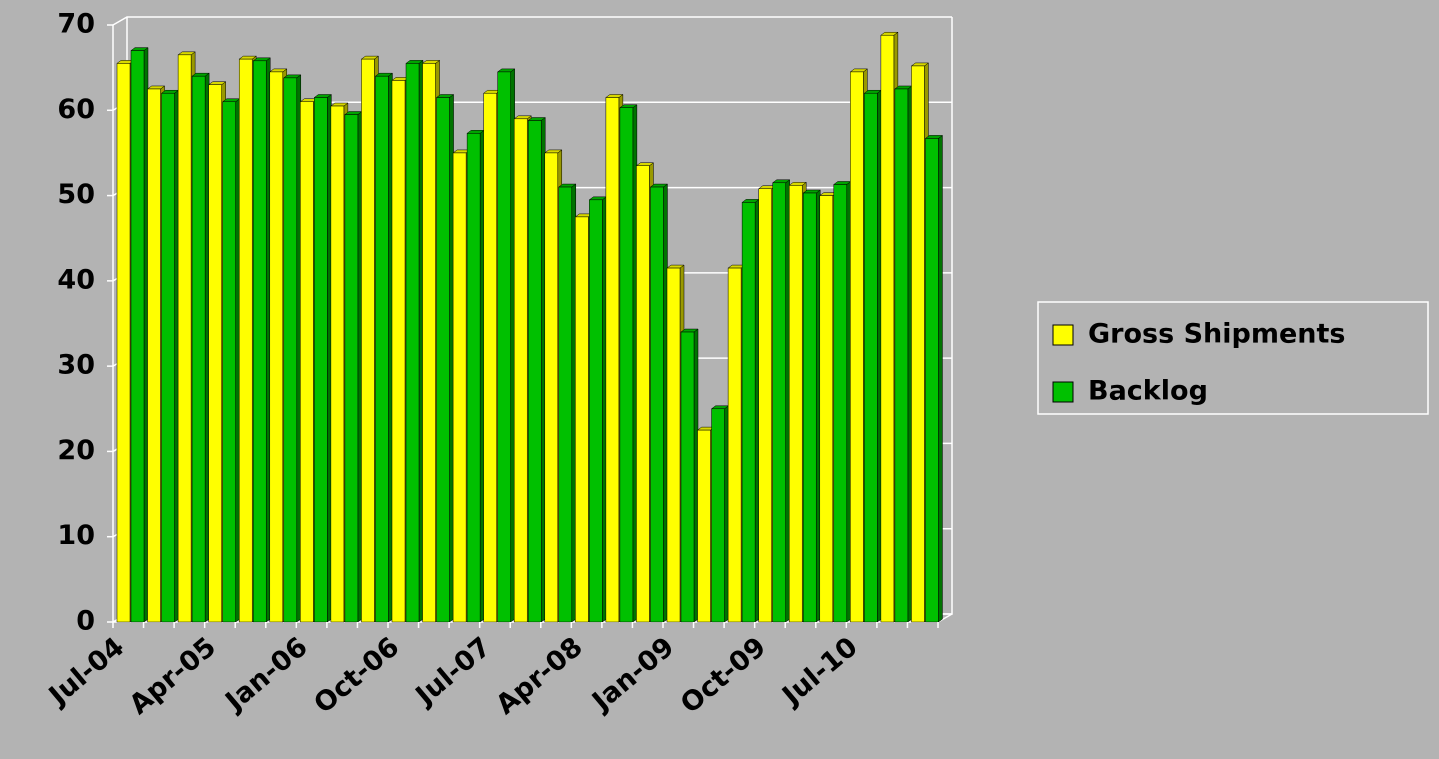 Image resolution: width=1439 pixels, height=759 pixels. Describe the element at coordinates (76, 535) in the screenshot. I see `y-tick-label: 10` at that location.